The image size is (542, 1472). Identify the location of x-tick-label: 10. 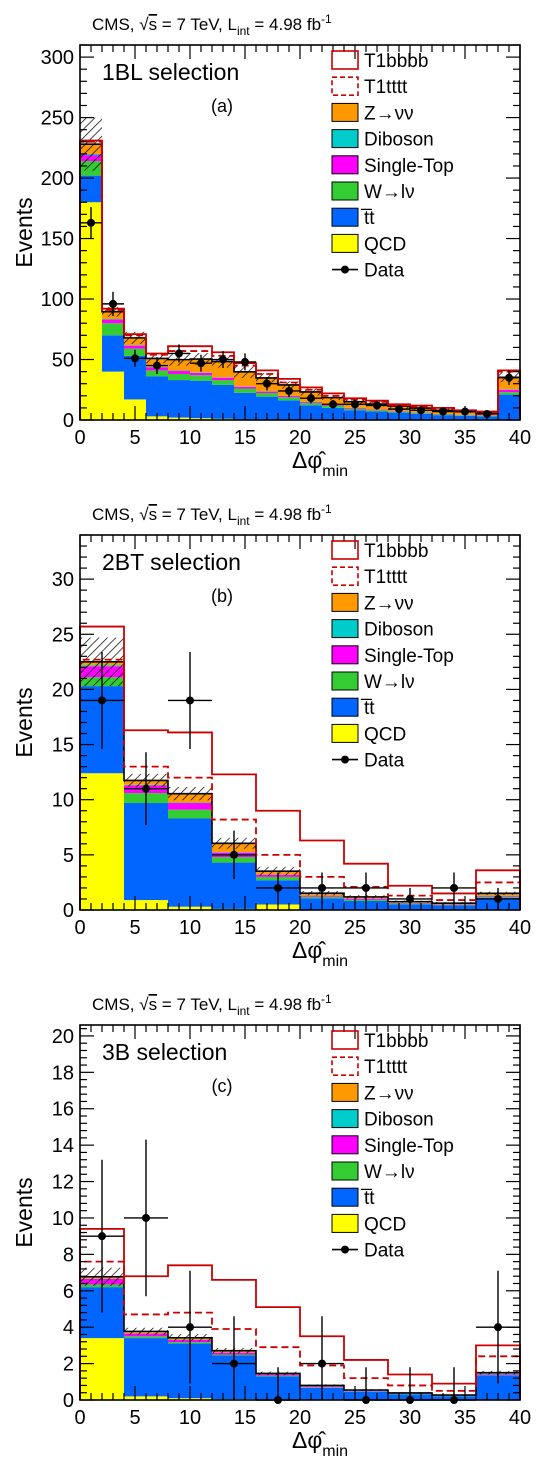
(190, 1418).